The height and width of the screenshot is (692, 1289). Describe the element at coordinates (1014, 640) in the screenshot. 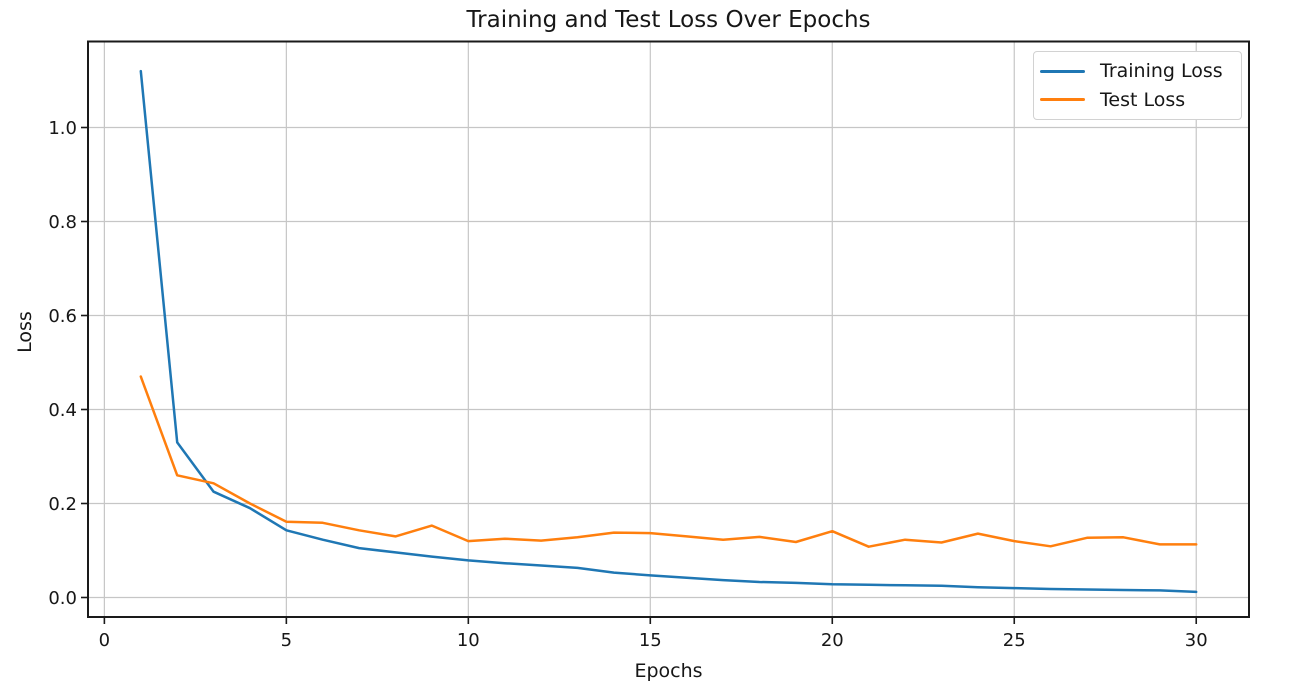

I see `x-tick-label: 25` at that location.